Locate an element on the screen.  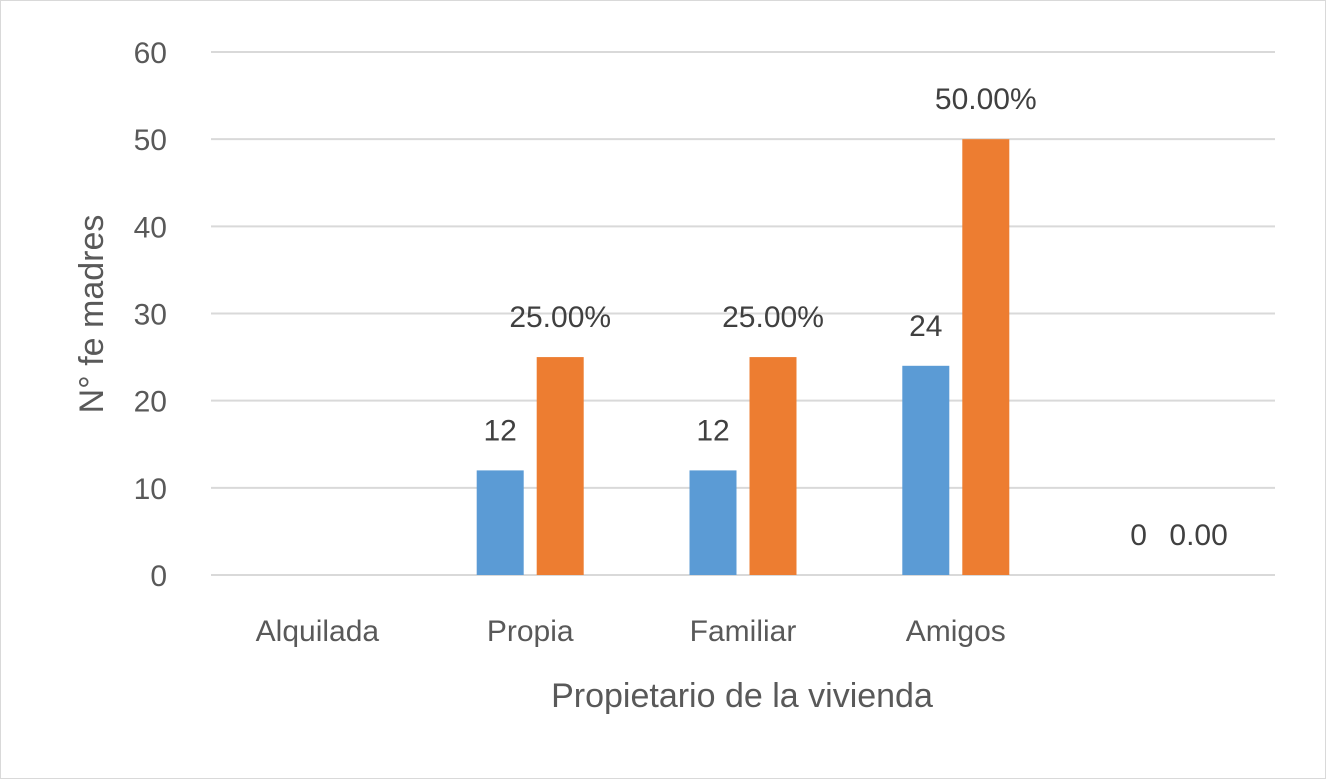
x-tick-label: Propia is located at coordinates (530, 631).